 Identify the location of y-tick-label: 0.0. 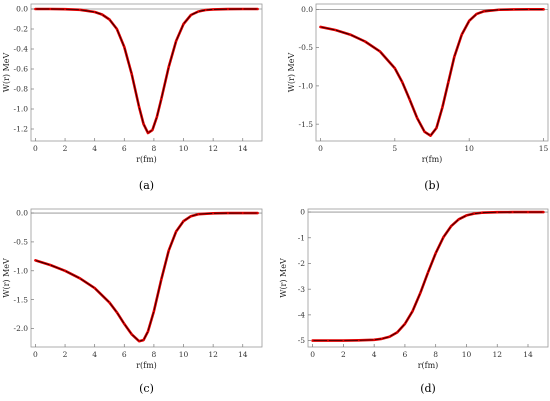
(307, 9).